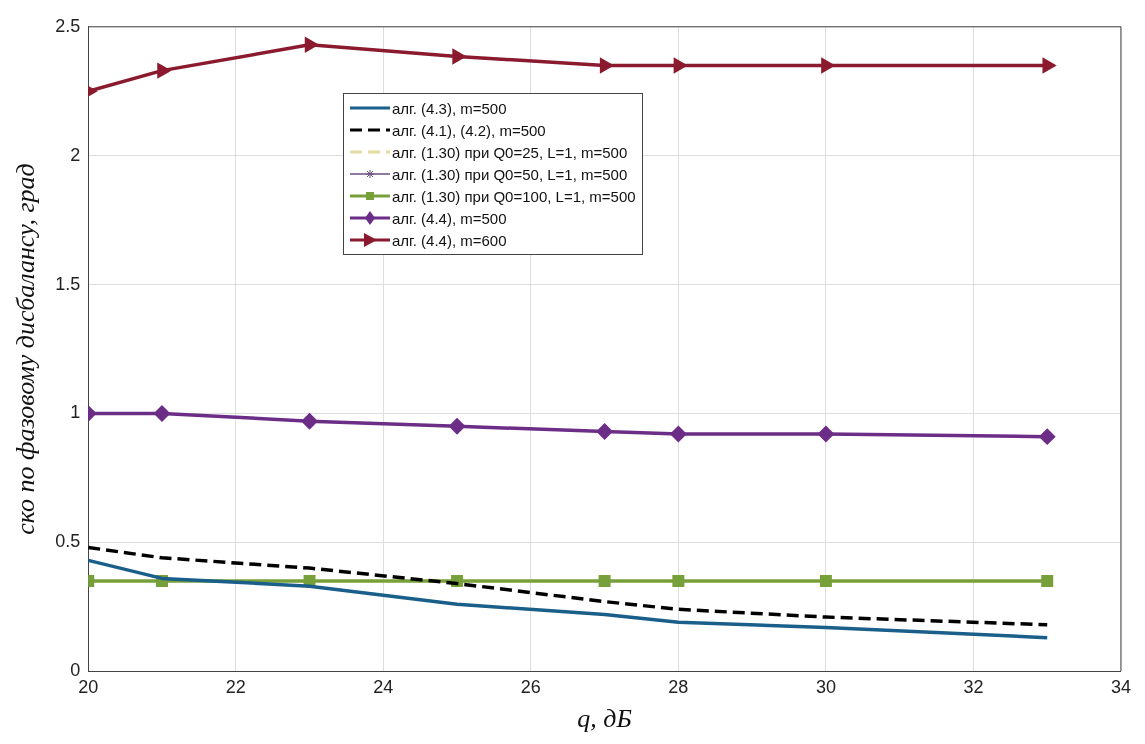 Image resolution: width=1145 pixels, height=744 pixels. I want to click on x-tick-label: 20, so click(88, 686).